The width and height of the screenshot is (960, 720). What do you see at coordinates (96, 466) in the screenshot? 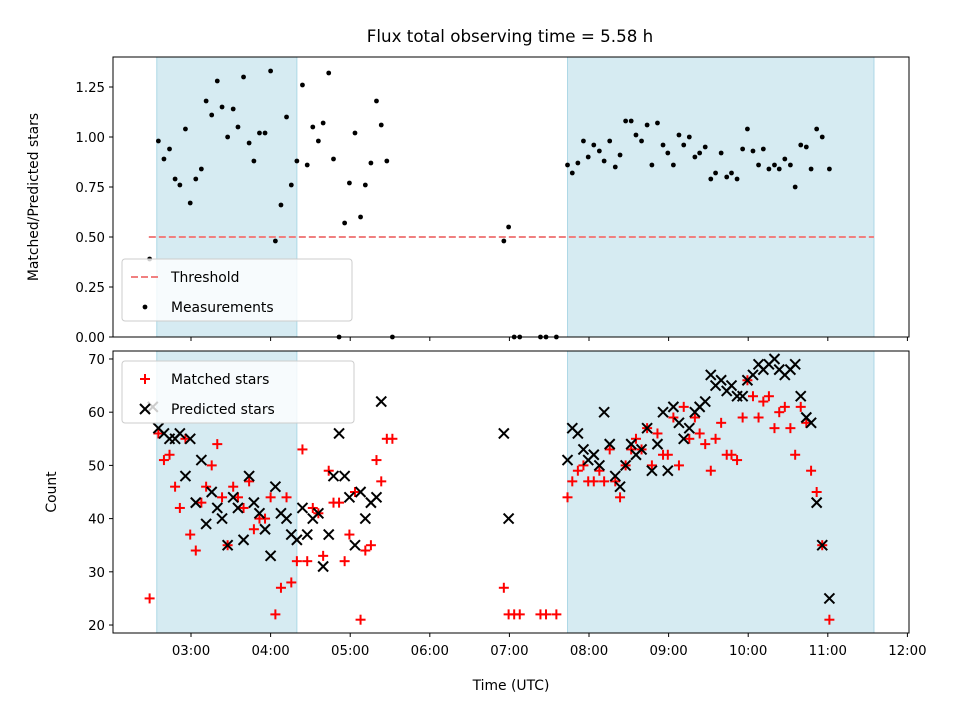
I see `bottom-y-tick-label: 50` at bounding box center [96, 466].